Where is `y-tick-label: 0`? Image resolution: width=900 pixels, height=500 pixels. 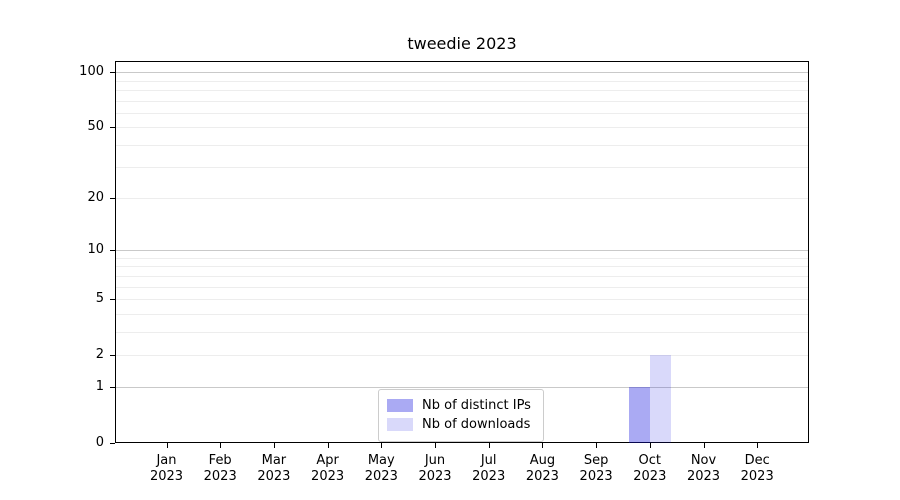
y-tick-label: 0 is located at coordinates (99, 442).